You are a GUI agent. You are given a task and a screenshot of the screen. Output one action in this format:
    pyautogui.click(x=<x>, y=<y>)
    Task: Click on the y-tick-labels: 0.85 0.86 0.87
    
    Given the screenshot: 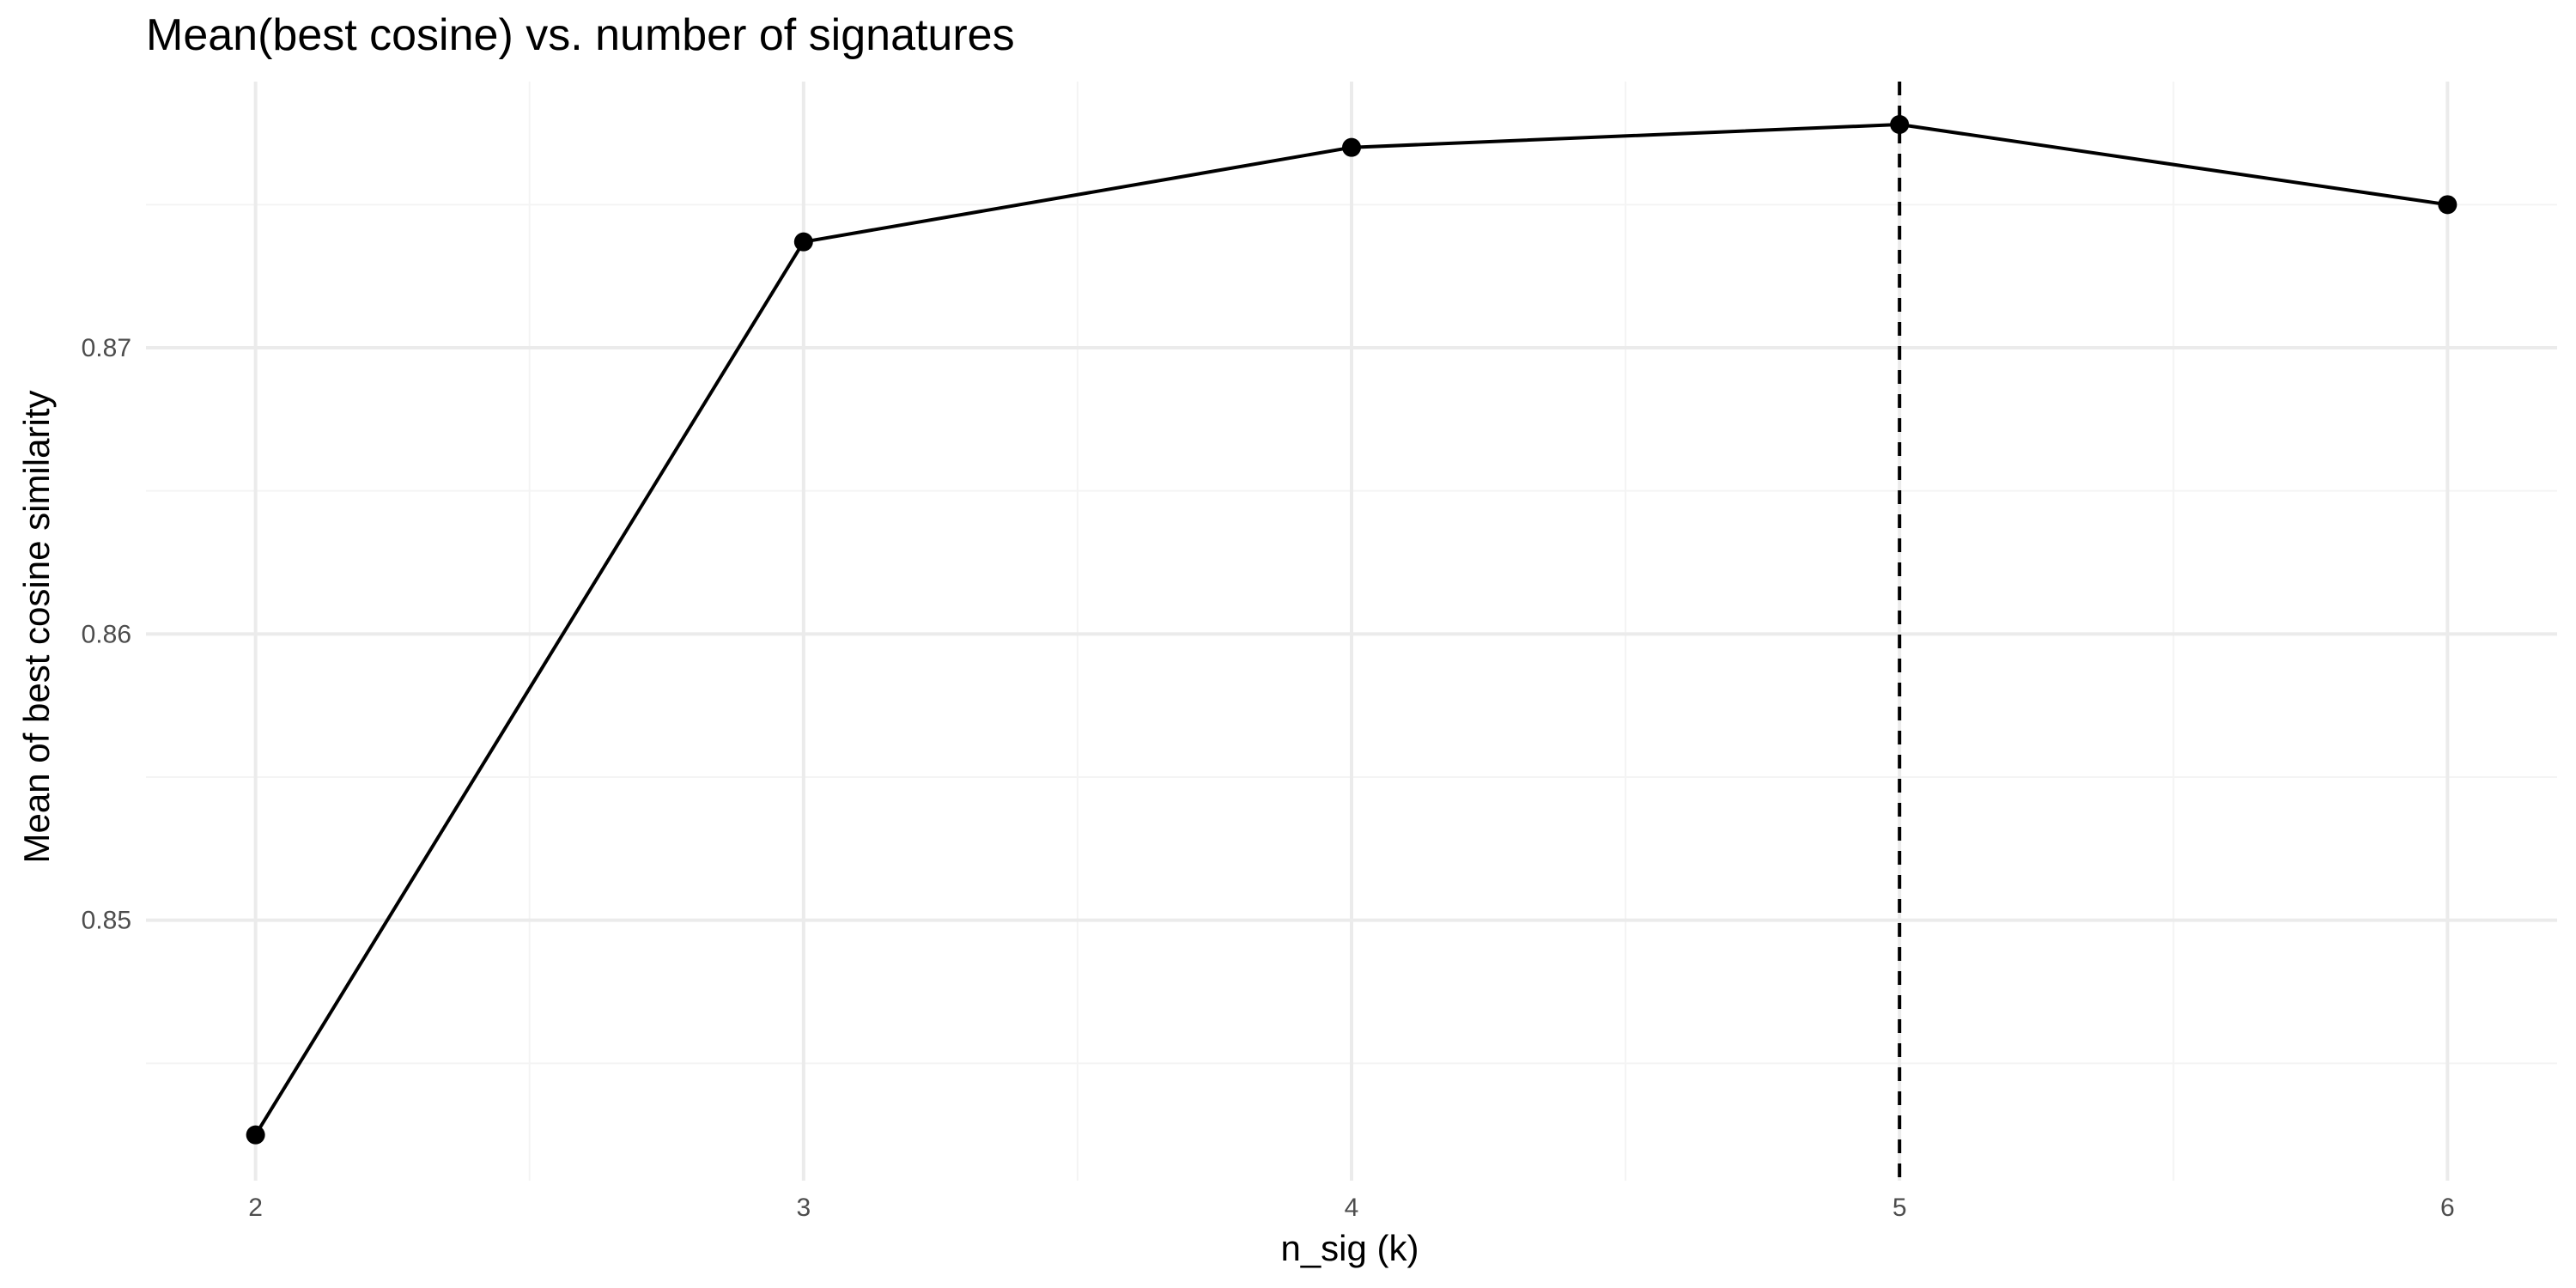 What is the action you would take?
    pyautogui.click(x=106, y=634)
    